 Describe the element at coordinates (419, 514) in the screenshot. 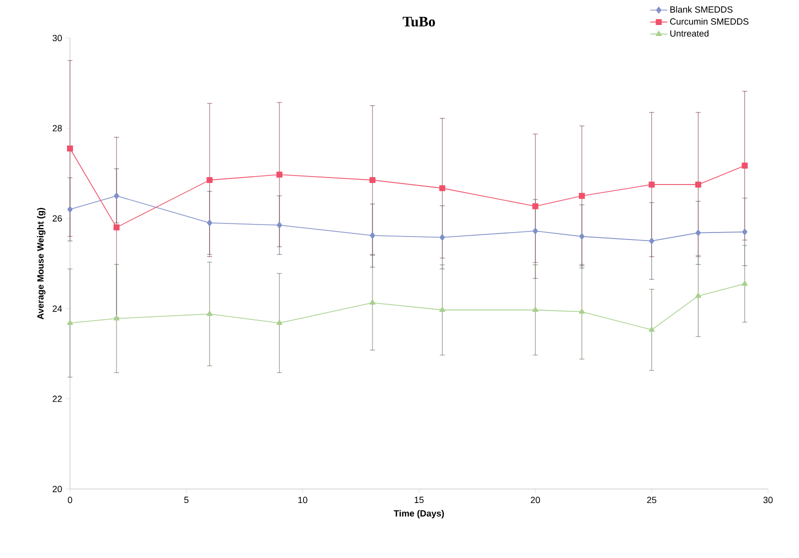

I see `x-axis-title: Time (Days)` at that location.